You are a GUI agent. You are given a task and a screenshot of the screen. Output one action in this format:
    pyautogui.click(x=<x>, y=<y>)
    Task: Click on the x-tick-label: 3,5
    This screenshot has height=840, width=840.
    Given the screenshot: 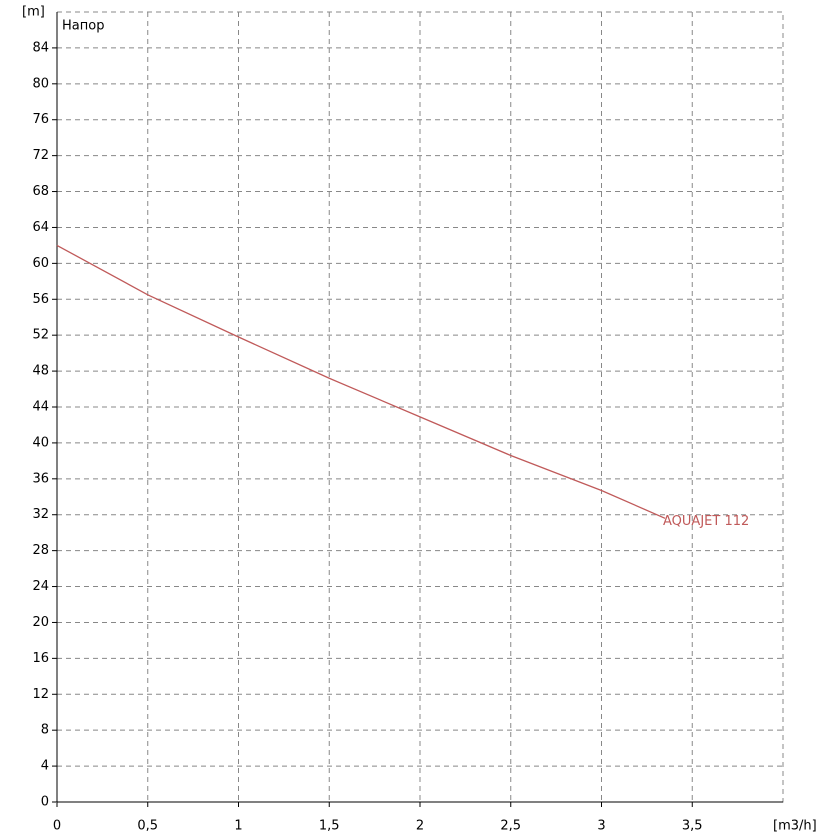 What is the action you would take?
    pyautogui.click(x=692, y=826)
    